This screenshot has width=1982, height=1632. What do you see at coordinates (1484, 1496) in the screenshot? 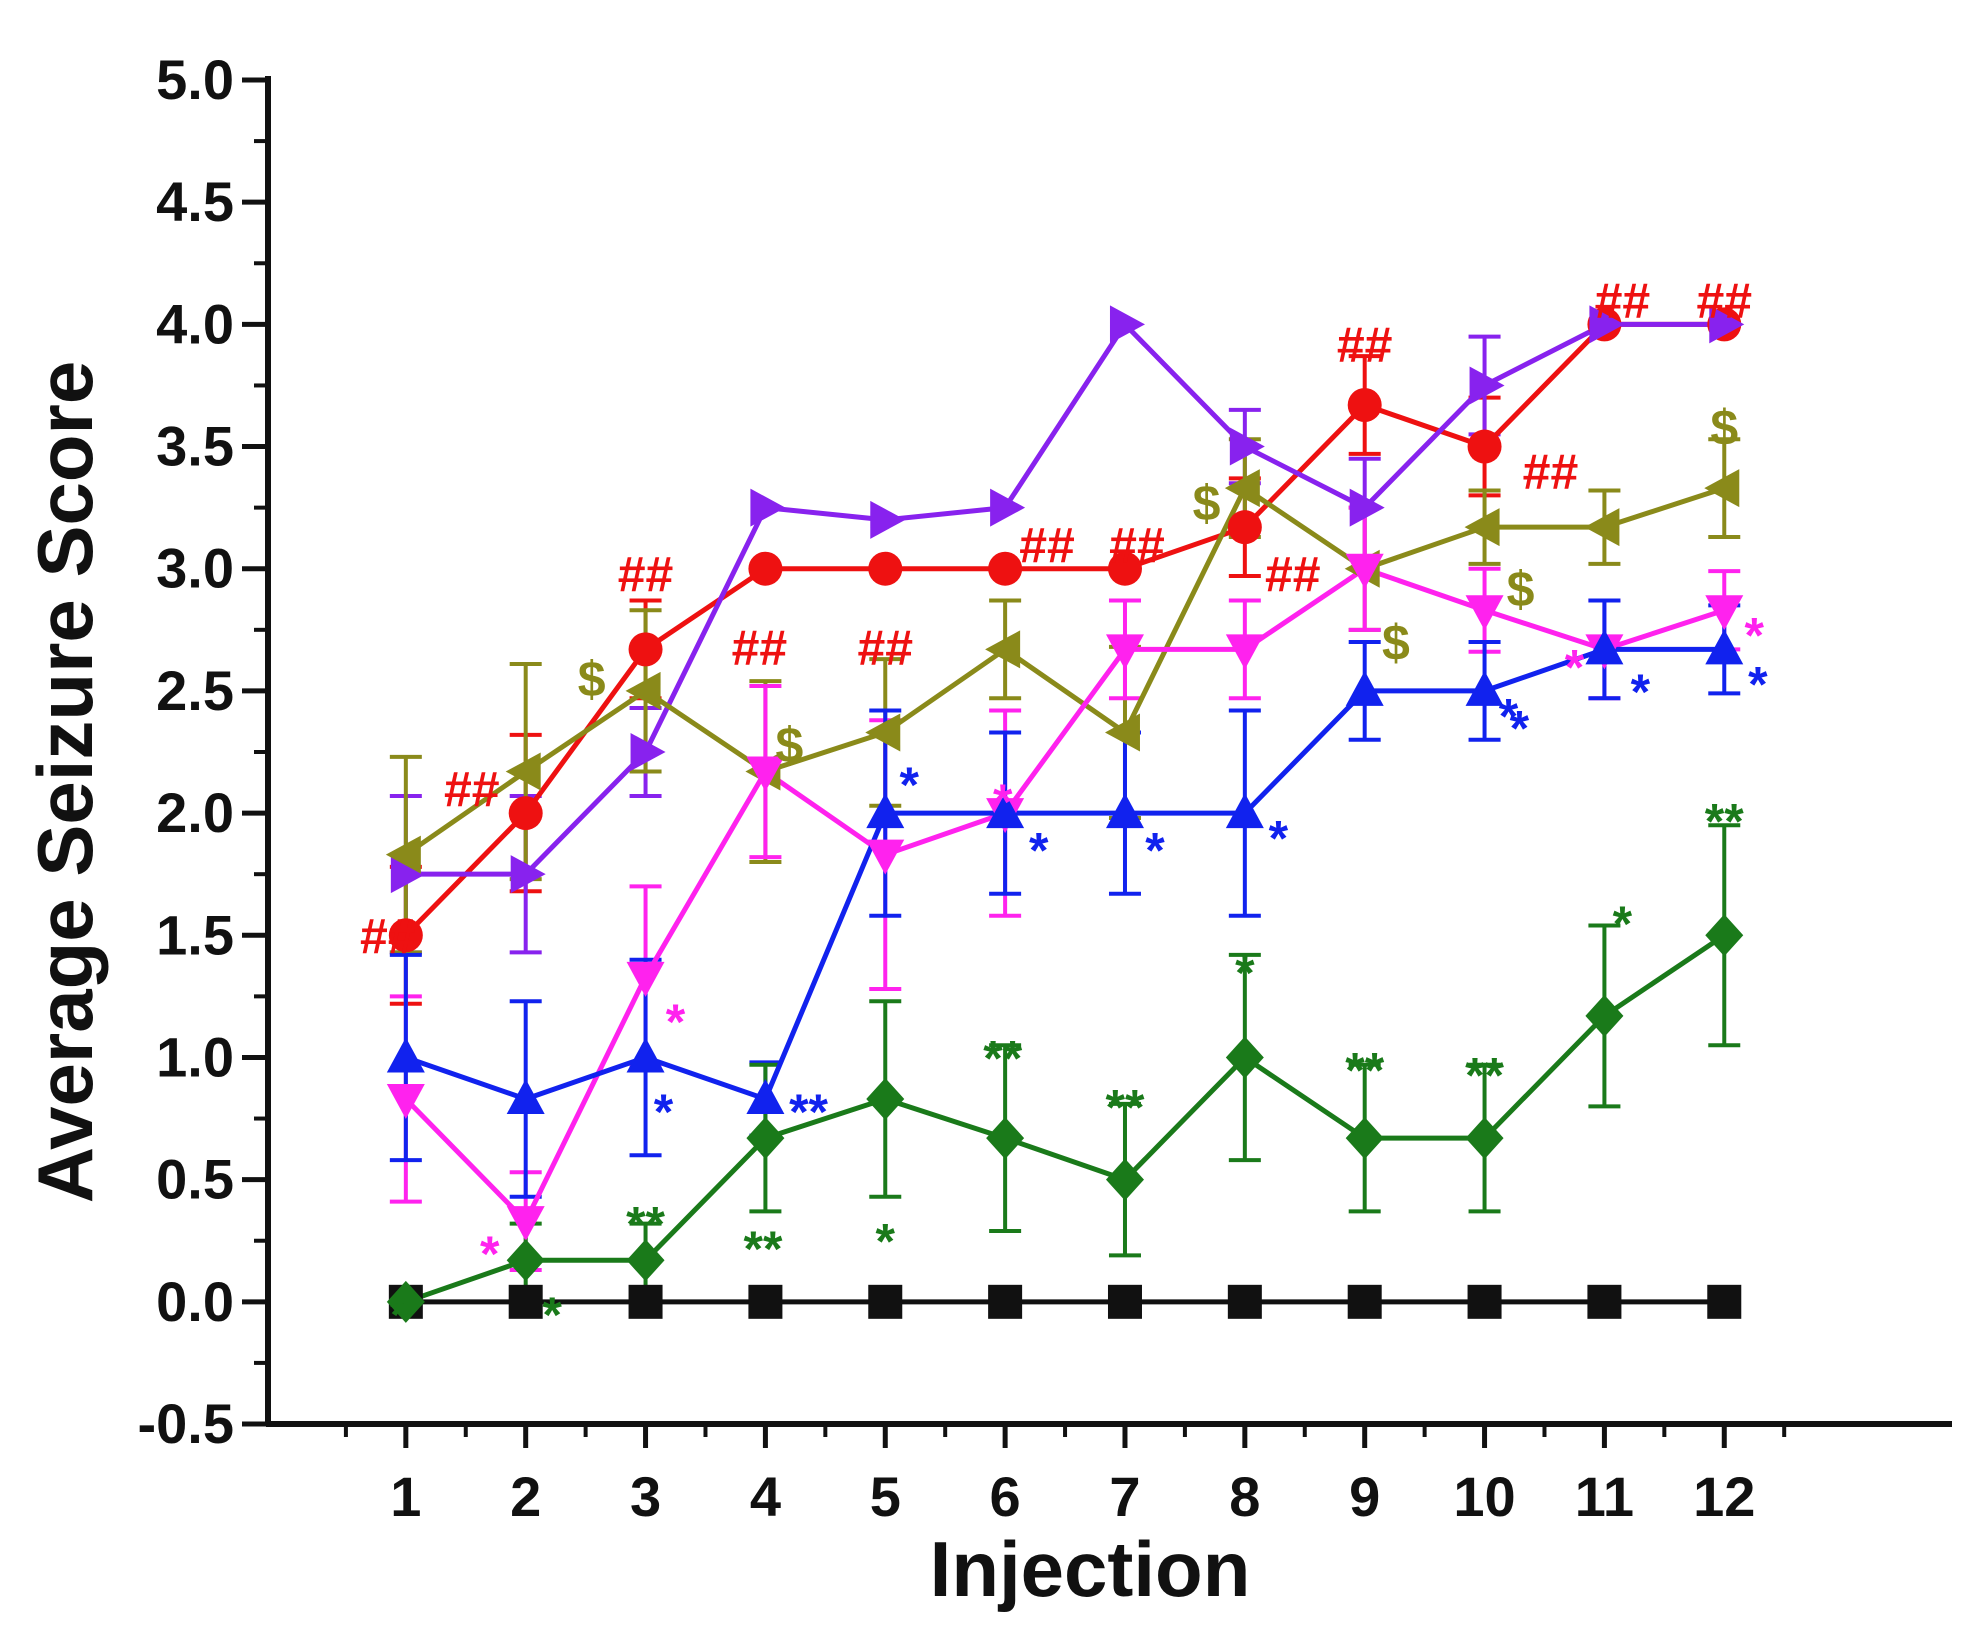
I see `x-tick-label: 10` at bounding box center [1484, 1496].